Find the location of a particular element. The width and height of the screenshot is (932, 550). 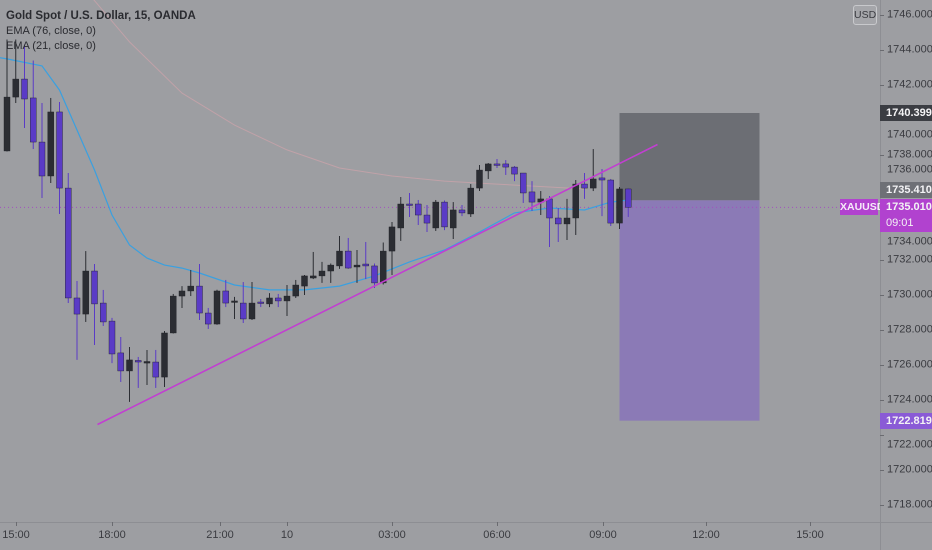

time-tick-label: 03:00 is located at coordinates (392, 535).